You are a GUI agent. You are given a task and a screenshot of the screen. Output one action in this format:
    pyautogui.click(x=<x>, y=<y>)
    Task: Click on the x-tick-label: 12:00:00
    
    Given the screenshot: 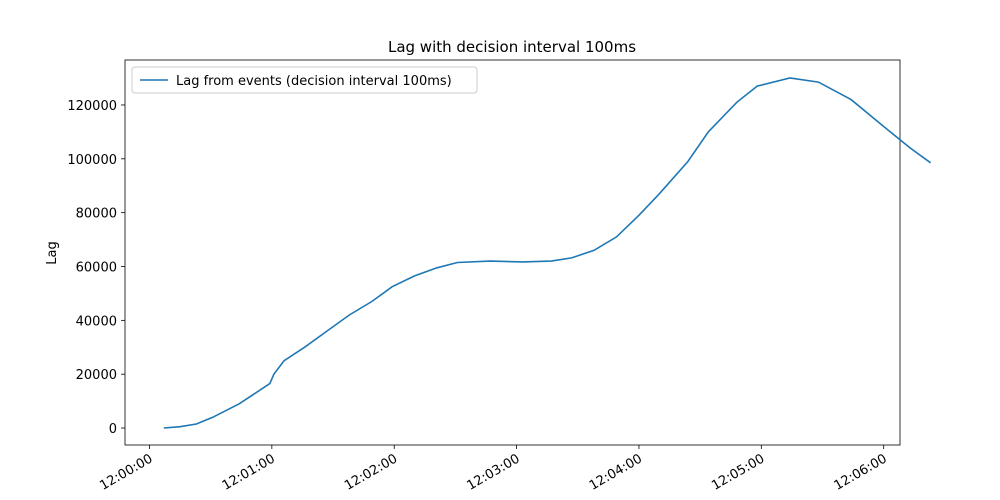 What is the action you would take?
    pyautogui.click(x=126, y=472)
    